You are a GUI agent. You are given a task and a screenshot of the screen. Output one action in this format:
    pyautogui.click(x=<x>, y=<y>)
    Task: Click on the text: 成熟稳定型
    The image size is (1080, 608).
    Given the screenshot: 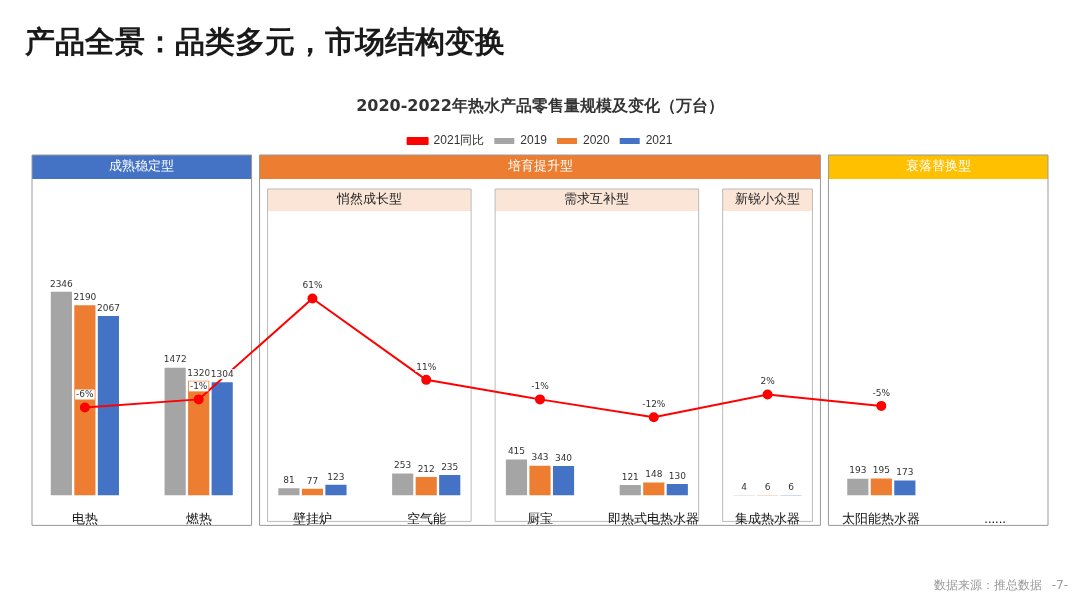 What is the action you would take?
    pyautogui.click(x=142, y=166)
    